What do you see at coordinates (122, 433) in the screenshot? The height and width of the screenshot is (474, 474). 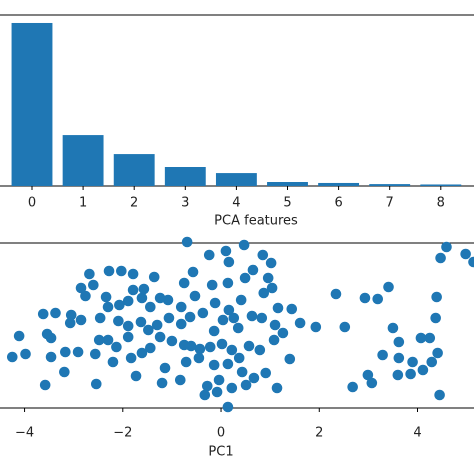 I see `x-tick-label: −2` at bounding box center [122, 433].